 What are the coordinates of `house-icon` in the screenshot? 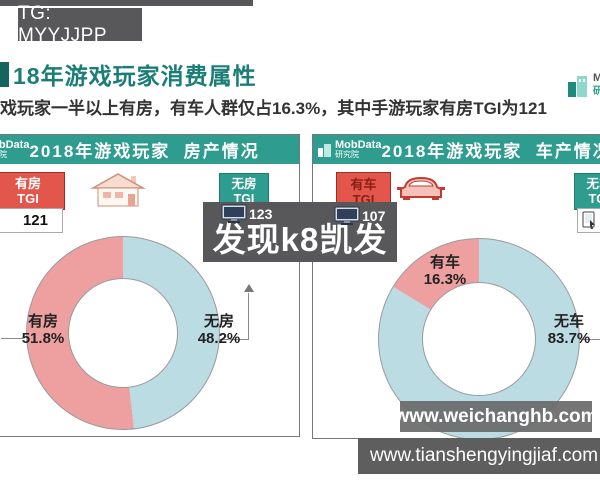 It's located at (118, 190).